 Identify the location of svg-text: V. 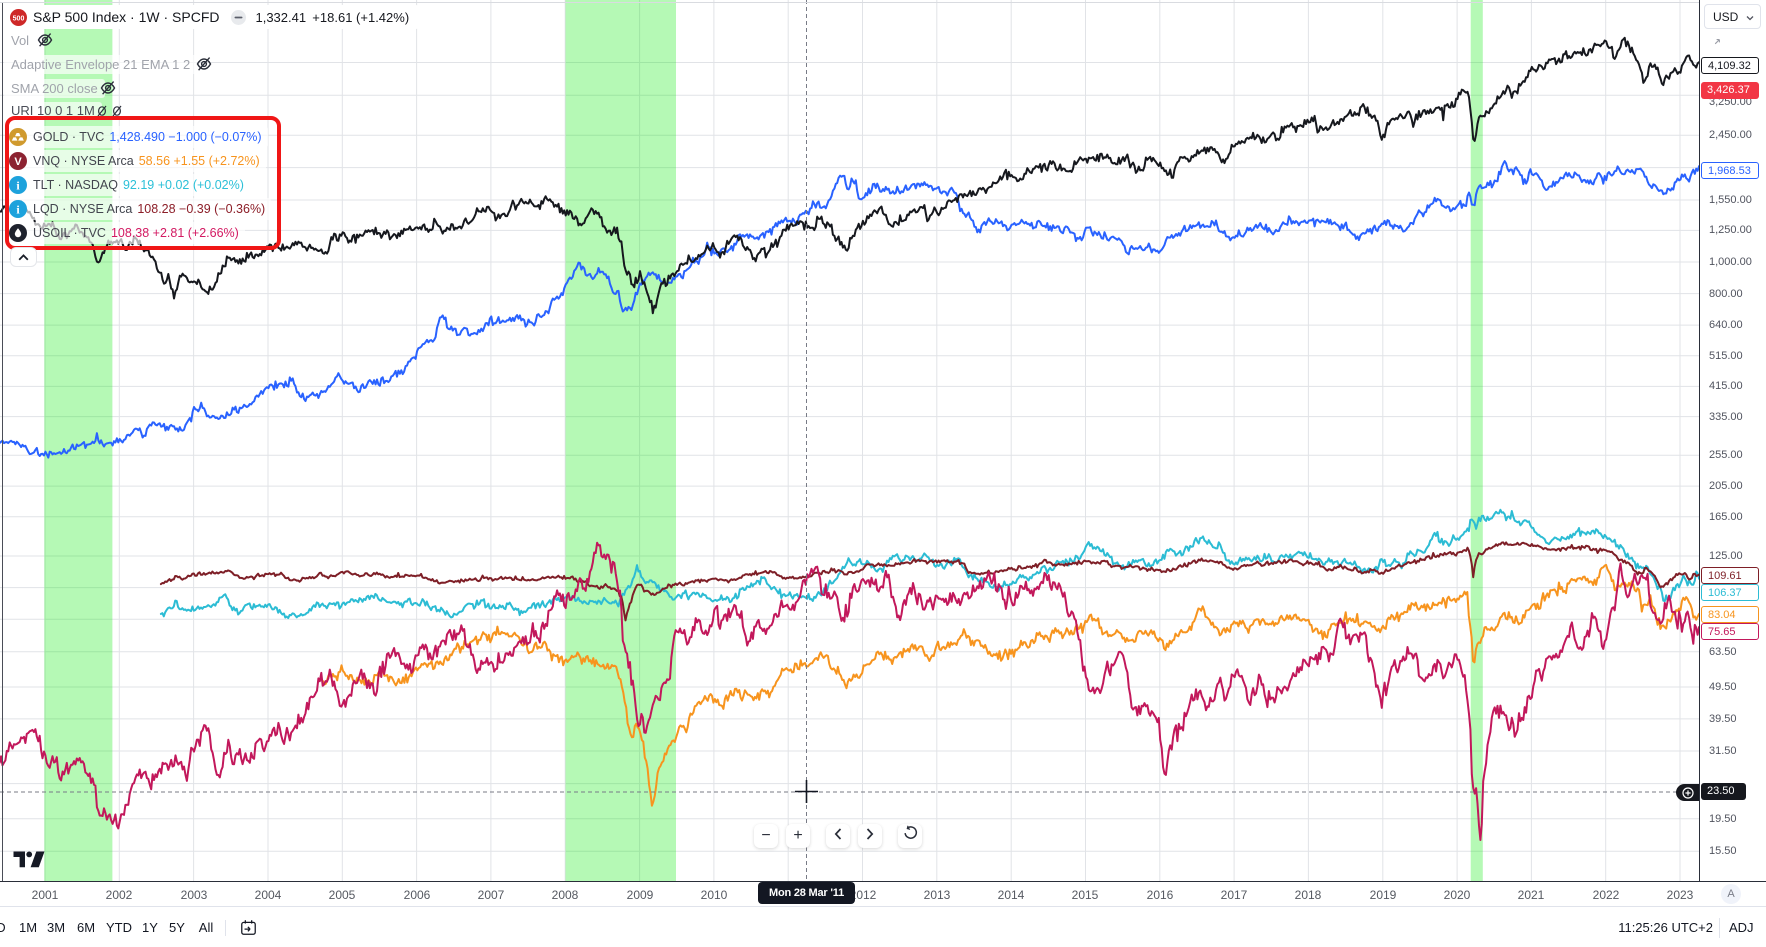
(18, 162).